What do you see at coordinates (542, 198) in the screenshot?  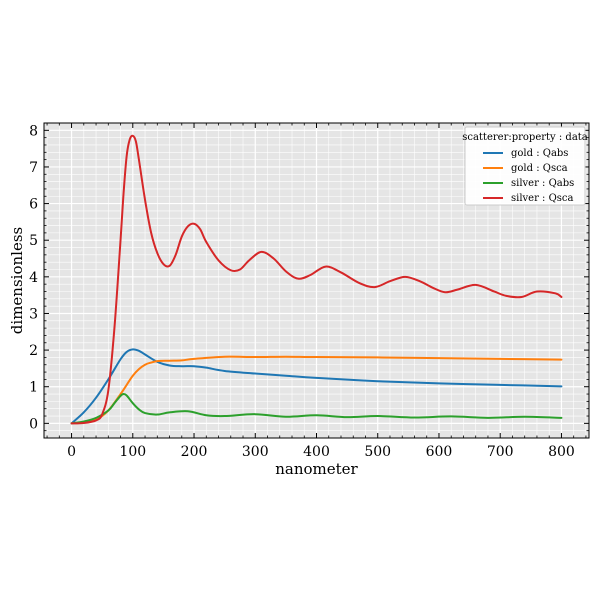 I see `legend-entry-label: silver : Qsca` at bounding box center [542, 198].